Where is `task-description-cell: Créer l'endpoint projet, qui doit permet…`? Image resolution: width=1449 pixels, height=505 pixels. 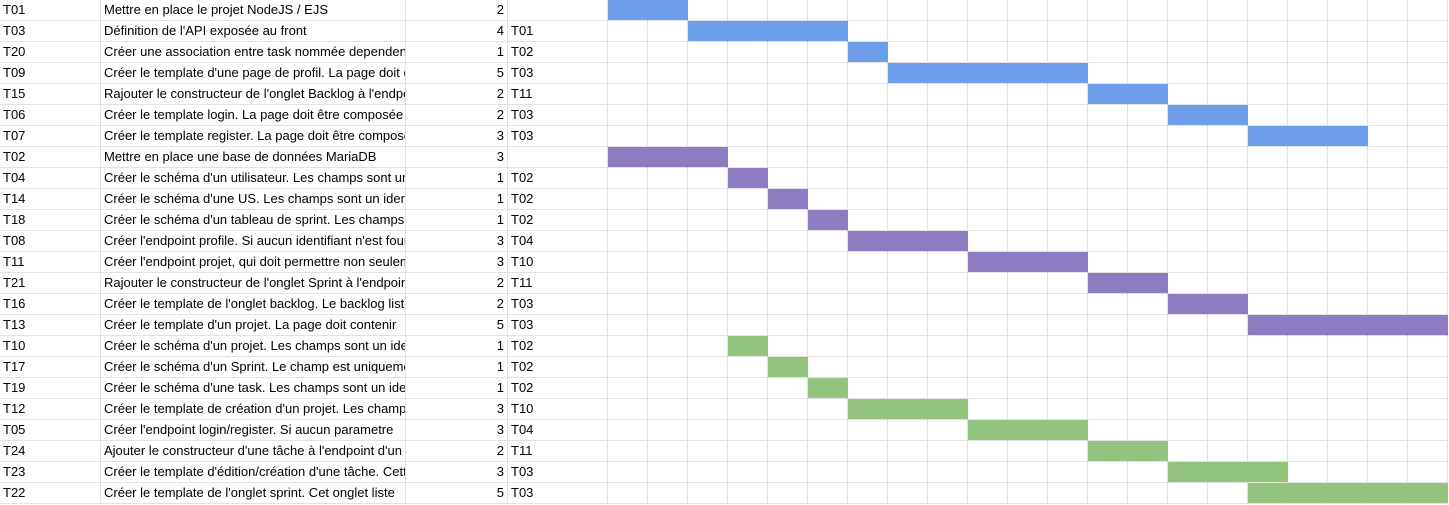
task-description-cell: Créer l'endpoint projet, qui doit permet… is located at coordinates (253, 262).